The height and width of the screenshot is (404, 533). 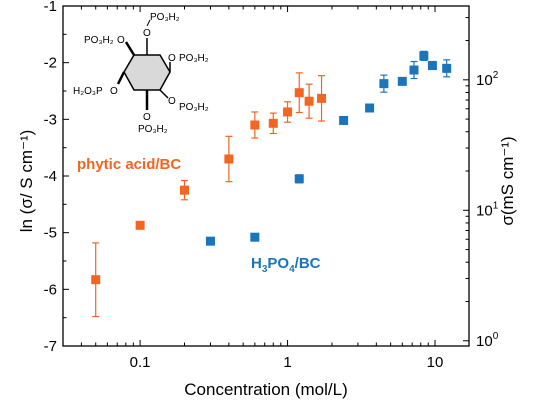 I want to click on bond-top-p, so click(x=148, y=23).